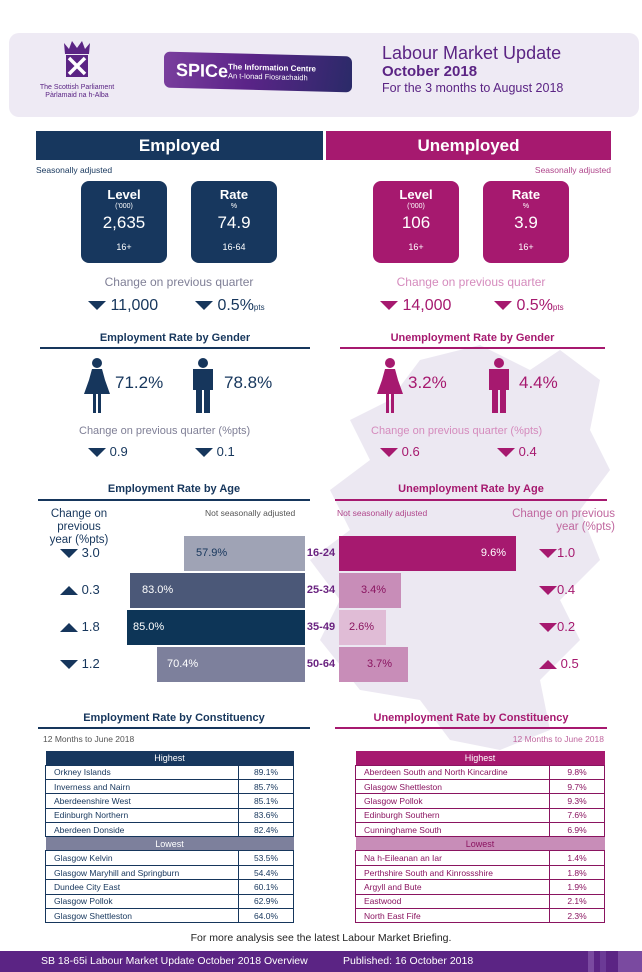  What do you see at coordinates (268, 77) in the screenshot?
I see `spice-tagline-gaelic: An t-Ionad Fiosrachaidh` at bounding box center [268, 77].